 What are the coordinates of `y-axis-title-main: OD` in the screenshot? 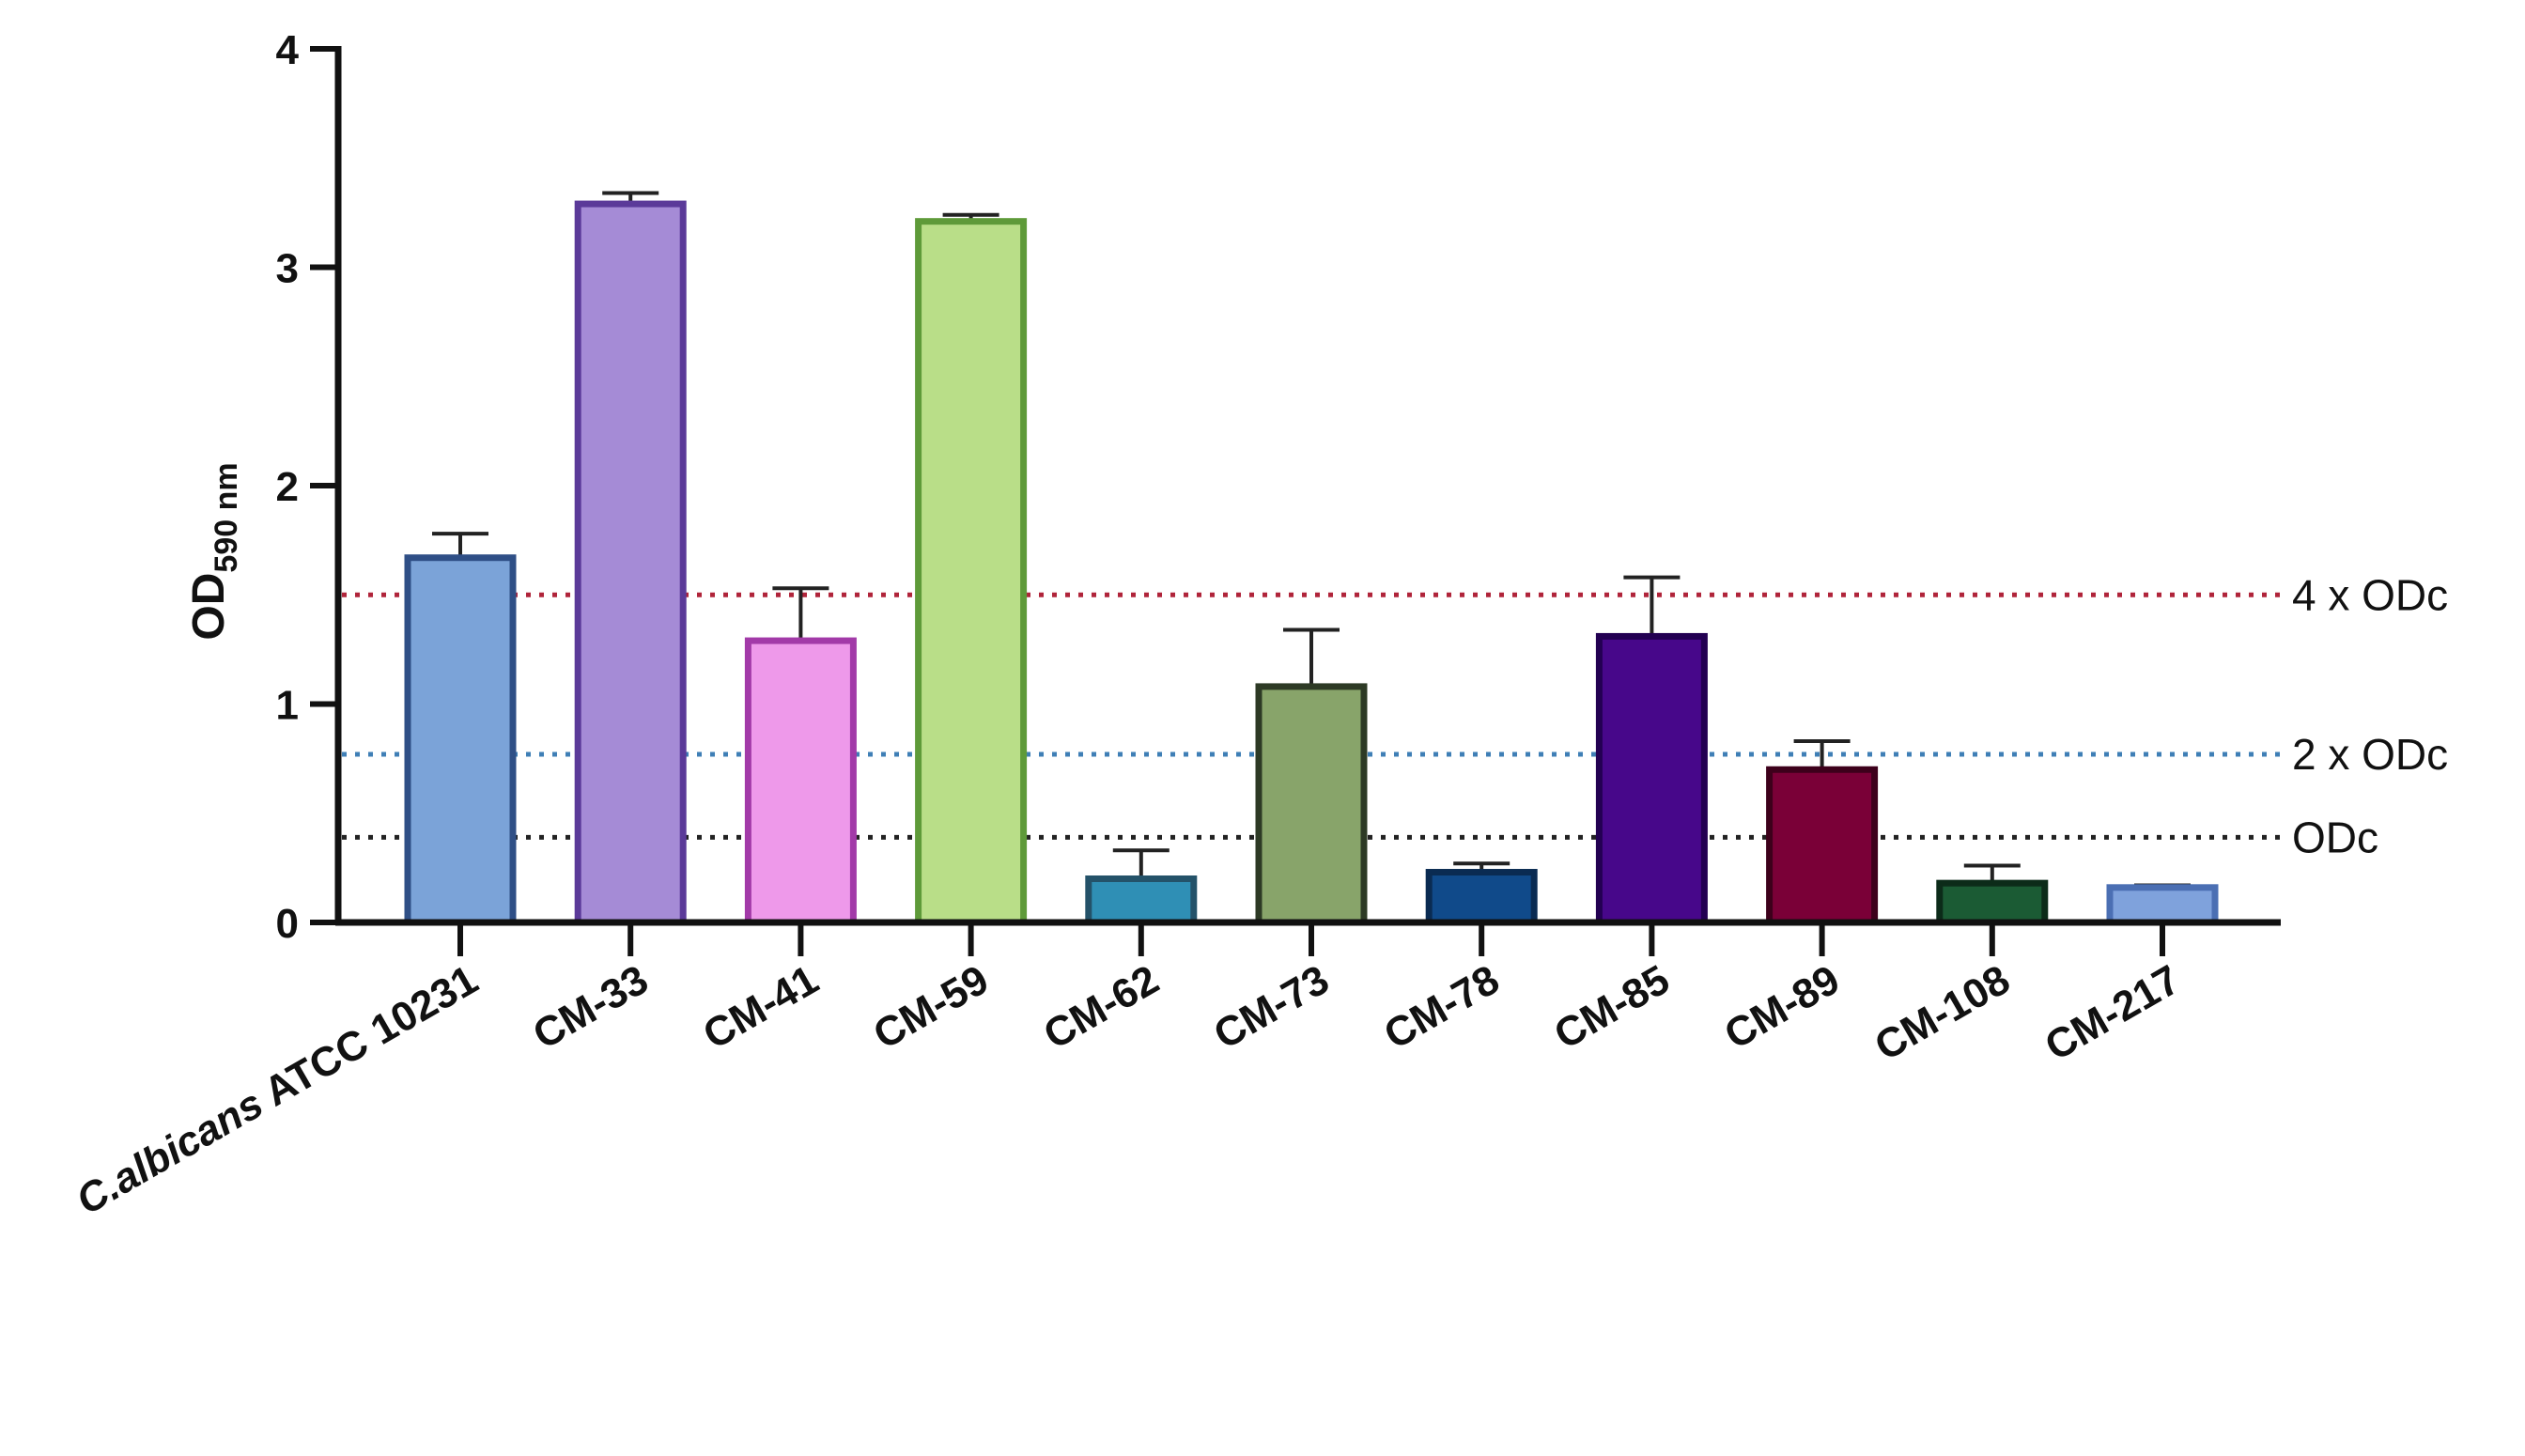 It's located at (209, 607).